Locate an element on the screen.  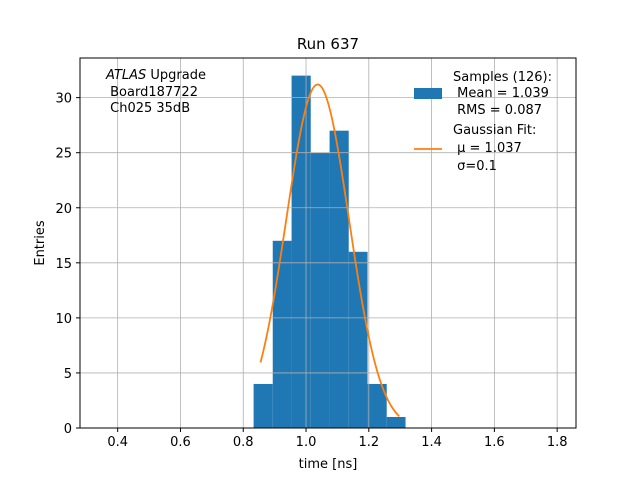
chart-title: Run 637 is located at coordinates (328, 44).